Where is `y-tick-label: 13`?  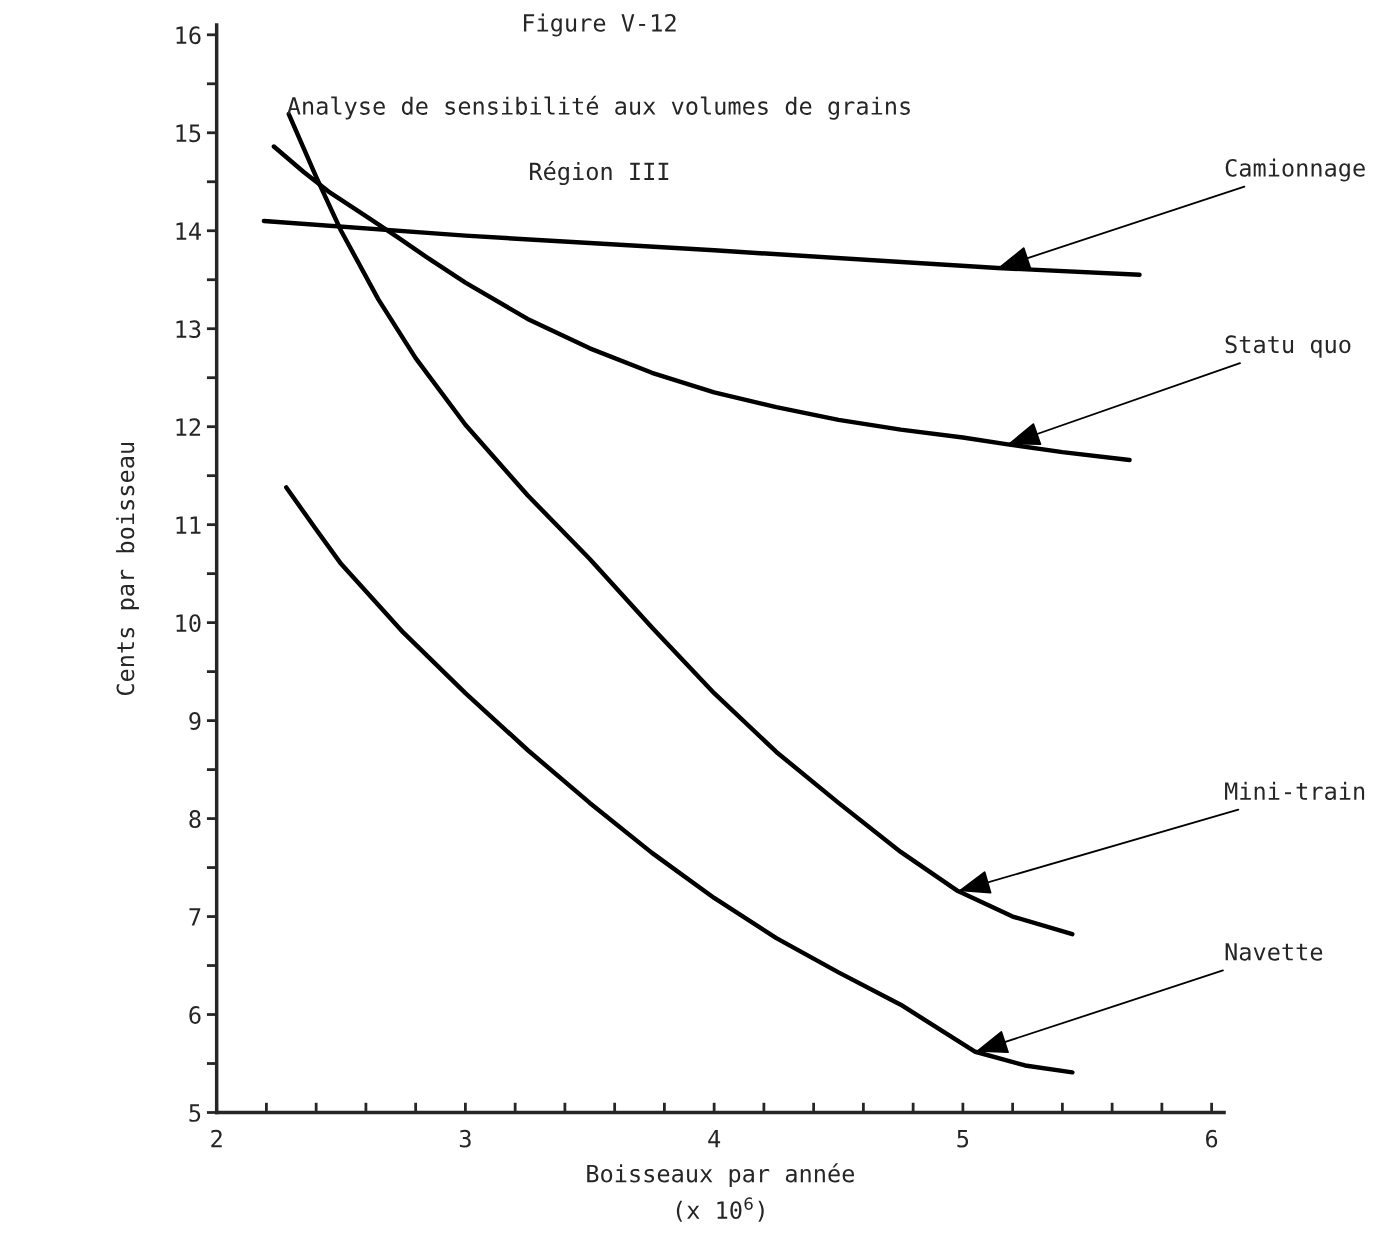
y-tick-label: 13 is located at coordinates (188, 329).